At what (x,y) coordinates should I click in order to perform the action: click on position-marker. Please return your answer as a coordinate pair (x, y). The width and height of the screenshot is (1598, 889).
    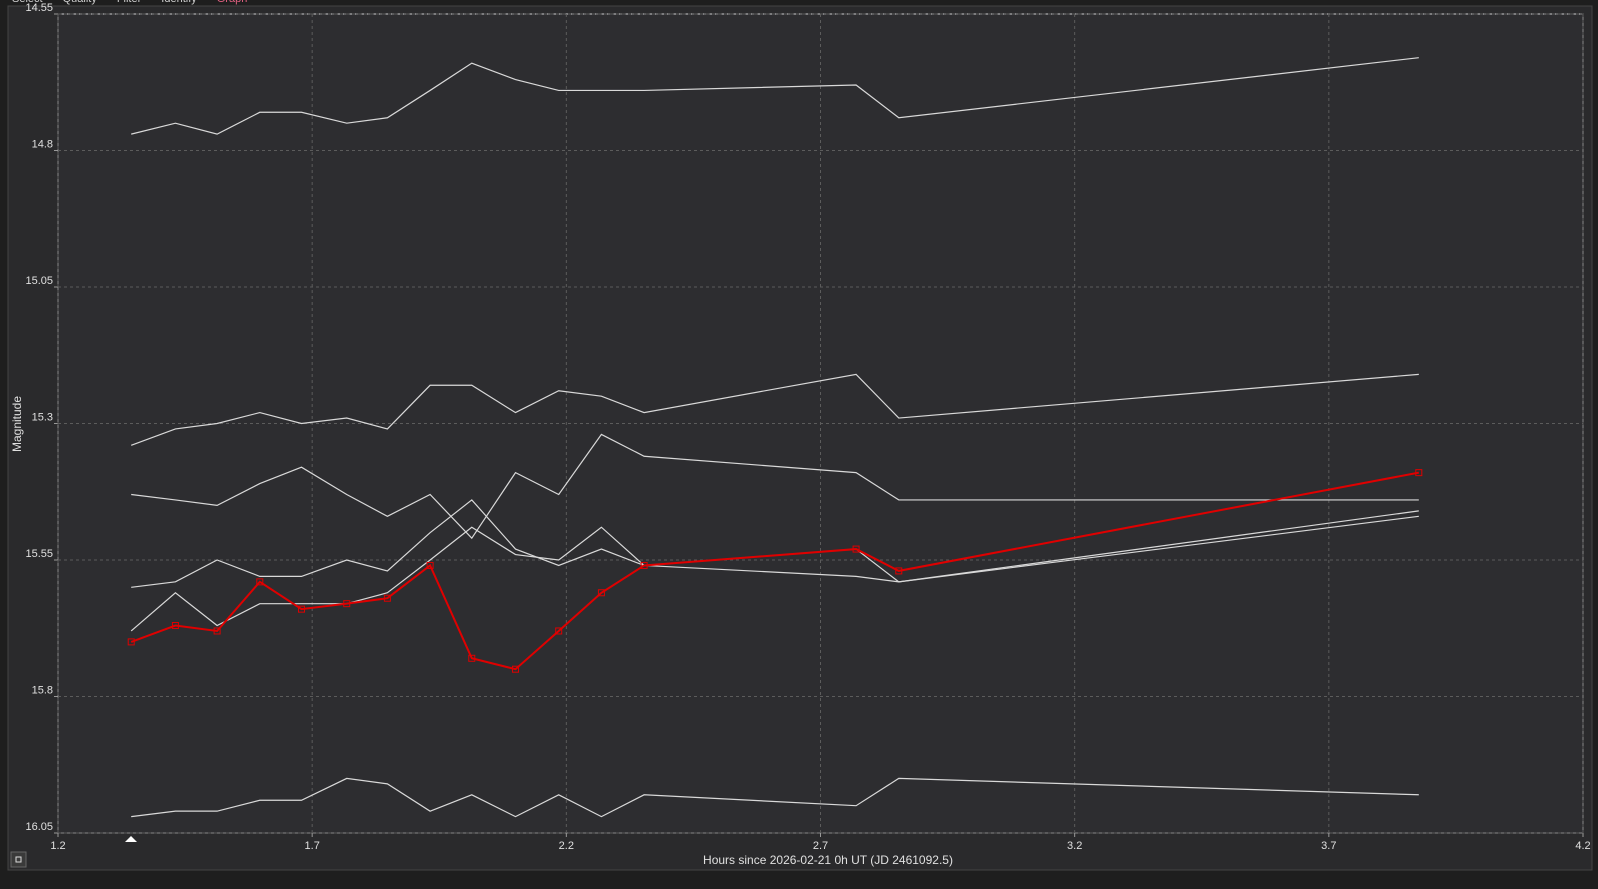
    Looking at the image, I should click on (131, 839).